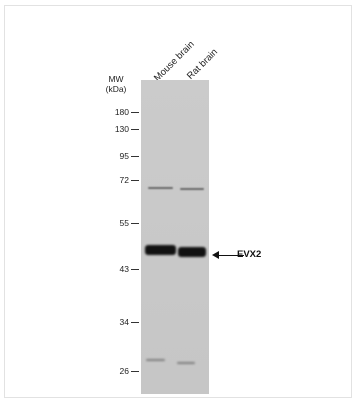  Describe the element at coordinates (116, 79) in the screenshot. I see `mw-label: MW` at that location.